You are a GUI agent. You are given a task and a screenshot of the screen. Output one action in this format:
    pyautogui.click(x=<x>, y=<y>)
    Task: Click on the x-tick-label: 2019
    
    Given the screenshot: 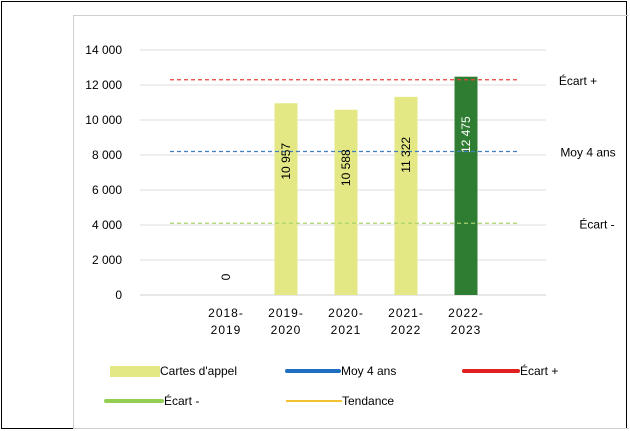 What is the action you would take?
    pyautogui.click(x=226, y=330)
    